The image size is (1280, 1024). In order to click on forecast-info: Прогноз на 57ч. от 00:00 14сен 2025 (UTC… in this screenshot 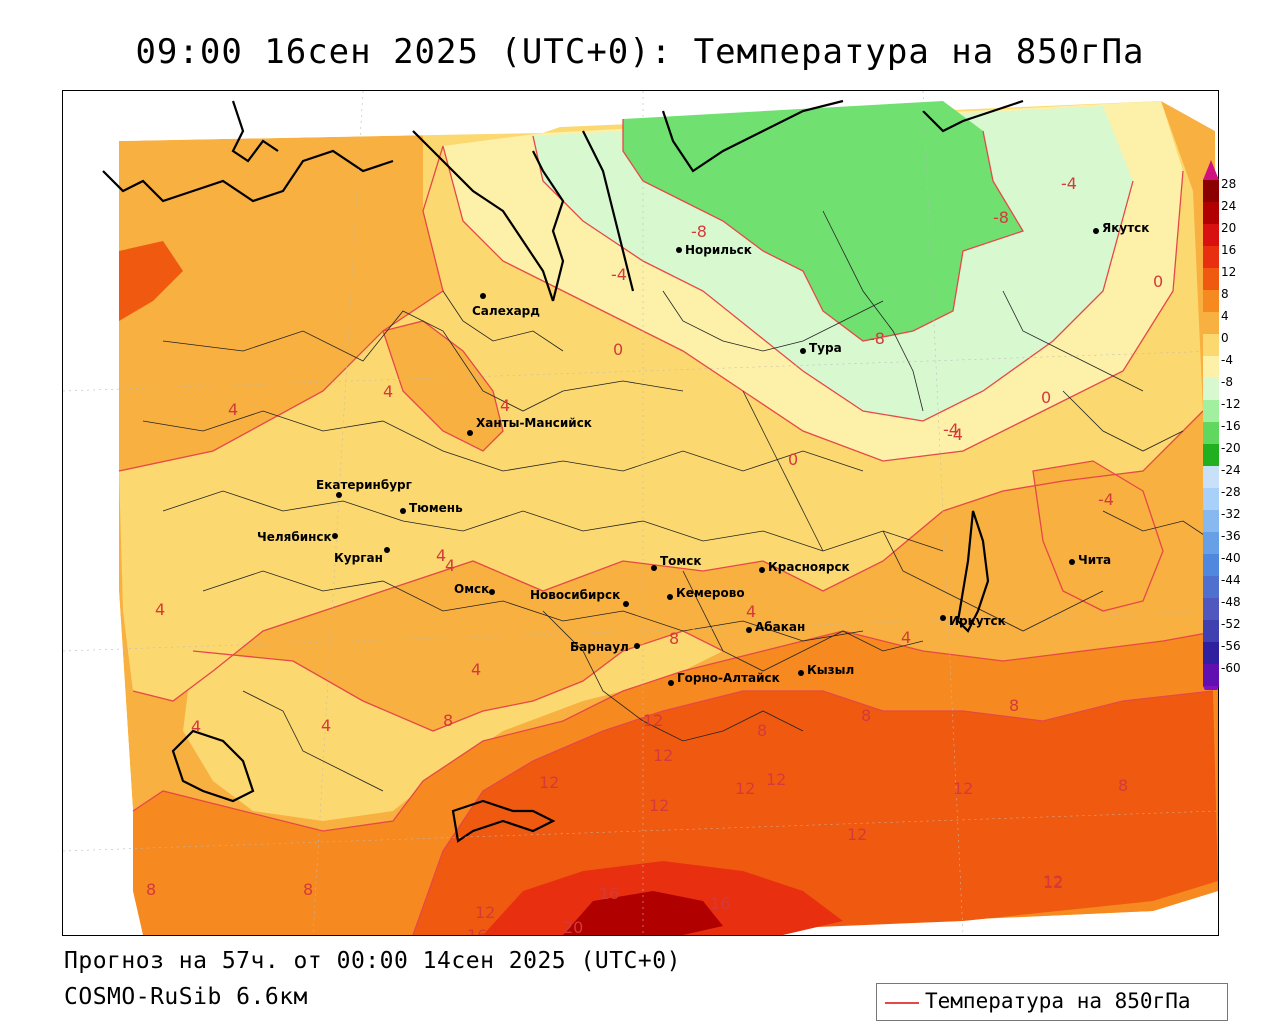, I will do `click(372, 961)`.